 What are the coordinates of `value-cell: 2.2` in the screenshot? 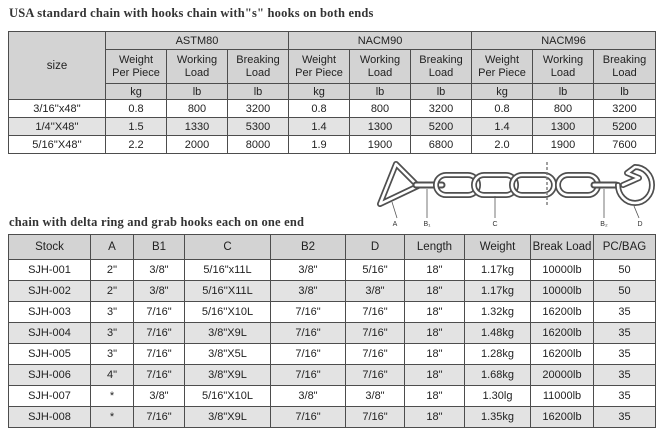 It's located at (136, 144).